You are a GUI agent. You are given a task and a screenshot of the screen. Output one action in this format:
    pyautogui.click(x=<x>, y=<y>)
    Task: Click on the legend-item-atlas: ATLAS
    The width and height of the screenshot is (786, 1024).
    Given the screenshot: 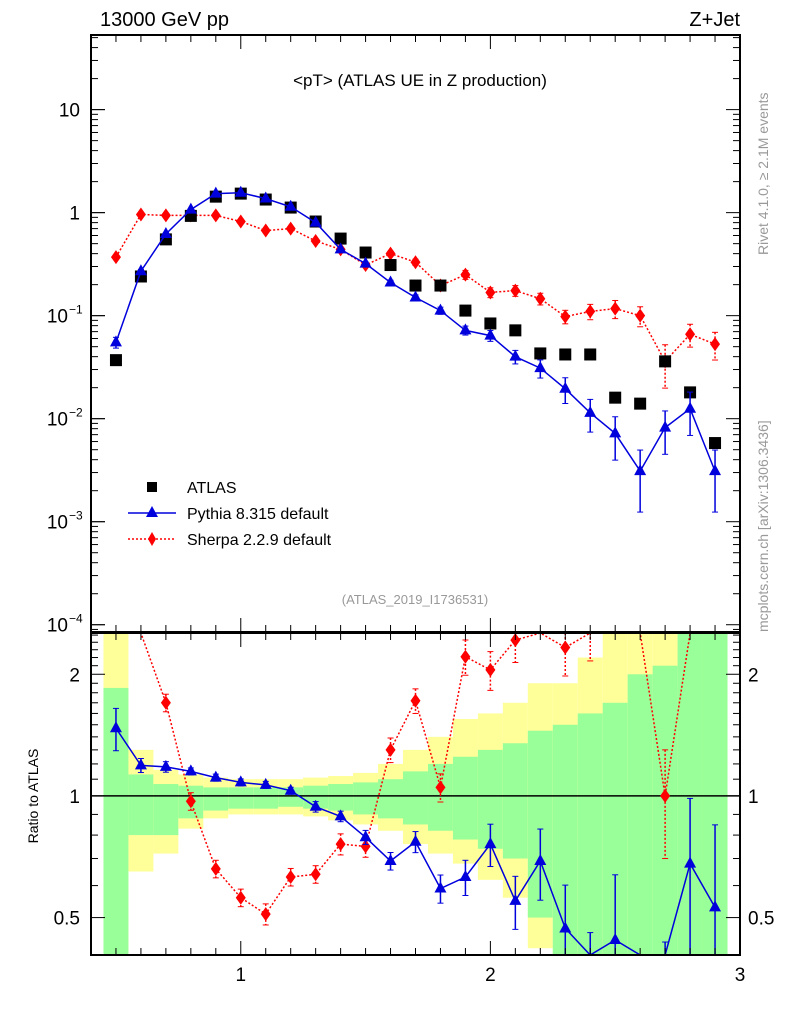 What is the action you would take?
    pyautogui.click(x=192, y=488)
    